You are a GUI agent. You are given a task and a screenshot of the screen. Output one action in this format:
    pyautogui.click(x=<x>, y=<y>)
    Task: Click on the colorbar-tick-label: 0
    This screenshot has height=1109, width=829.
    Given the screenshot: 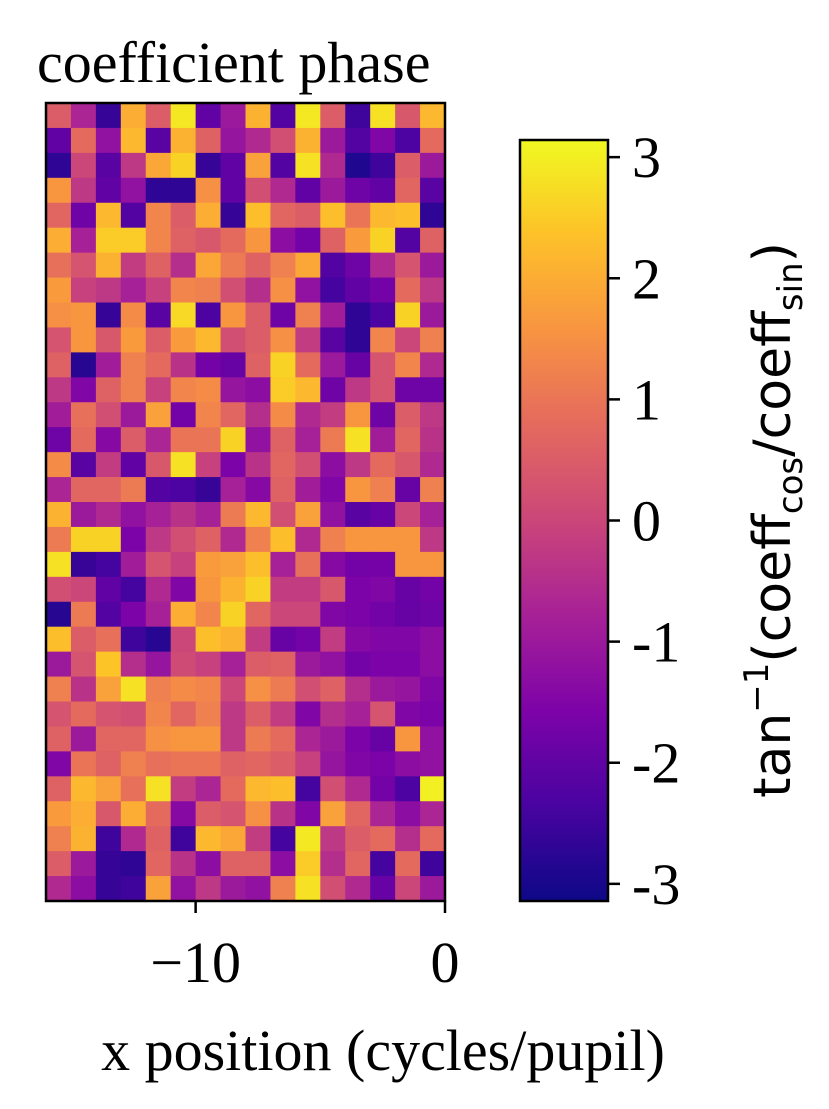 What is the action you would take?
    pyautogui.click(x=646, y=521)
    